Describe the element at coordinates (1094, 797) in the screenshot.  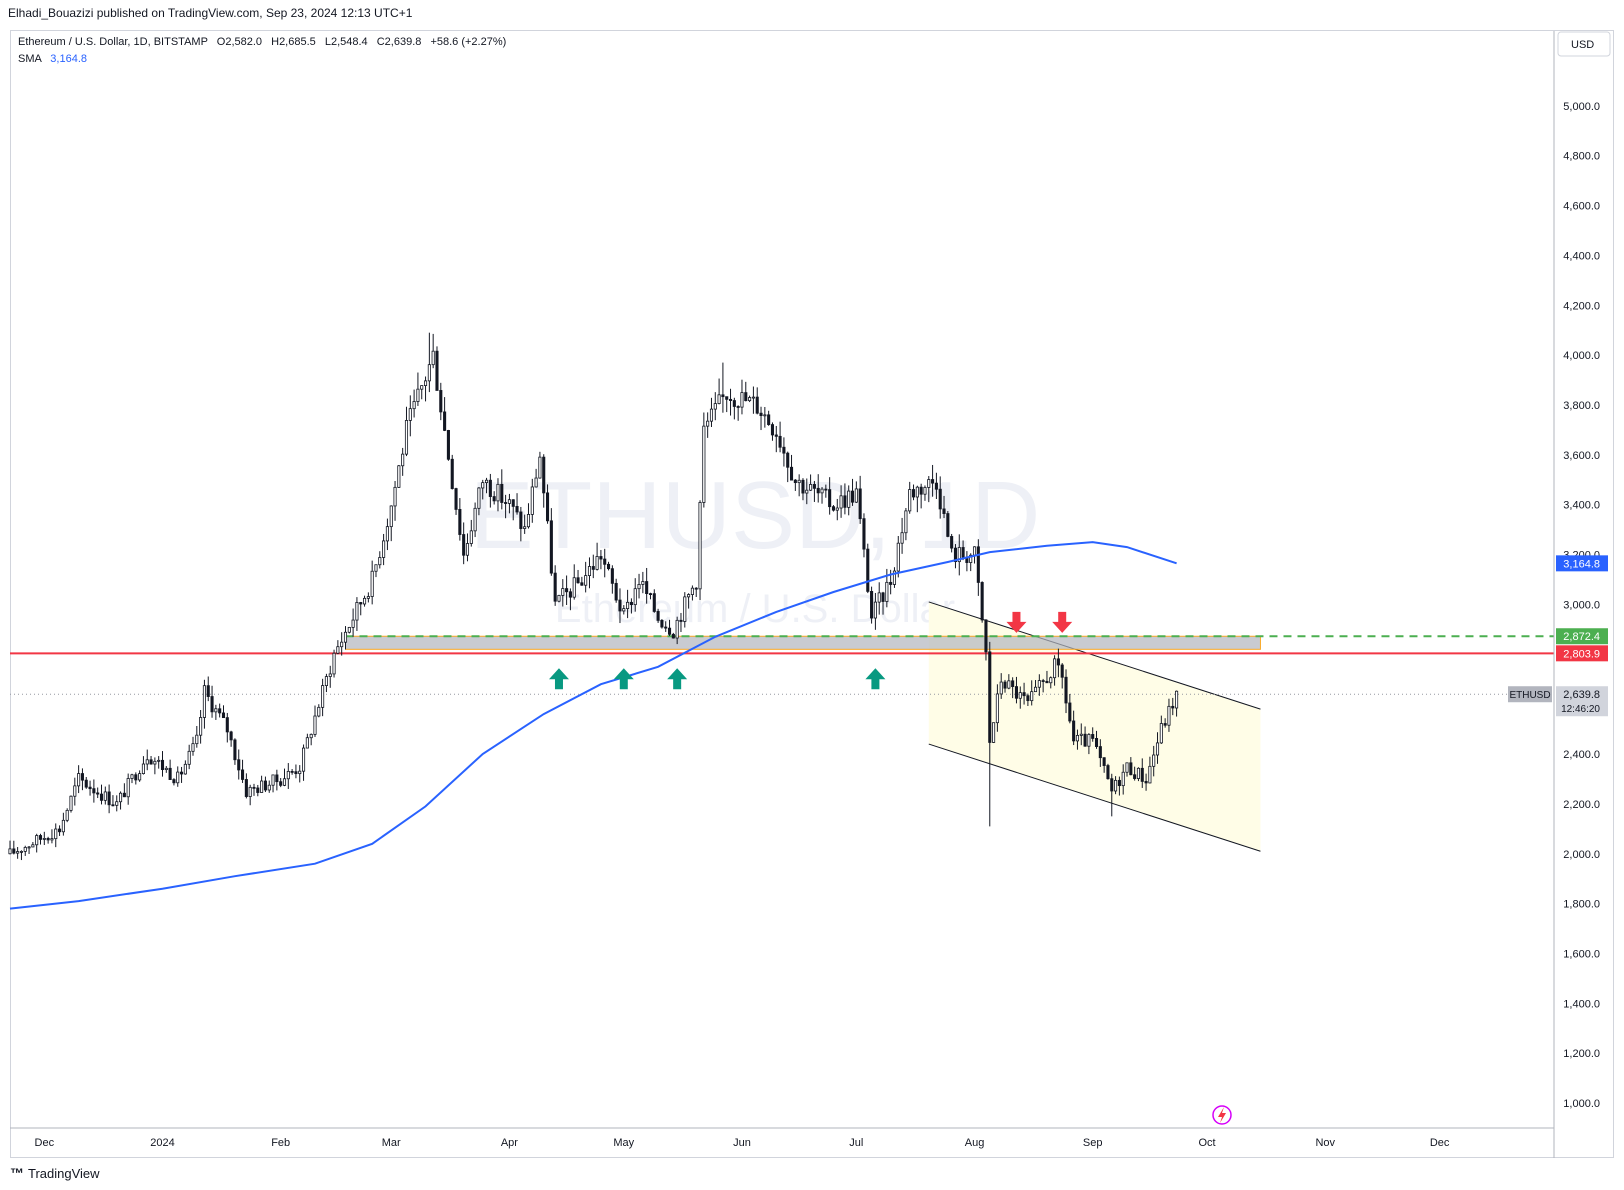
I see `channel-lower-line` at that location.